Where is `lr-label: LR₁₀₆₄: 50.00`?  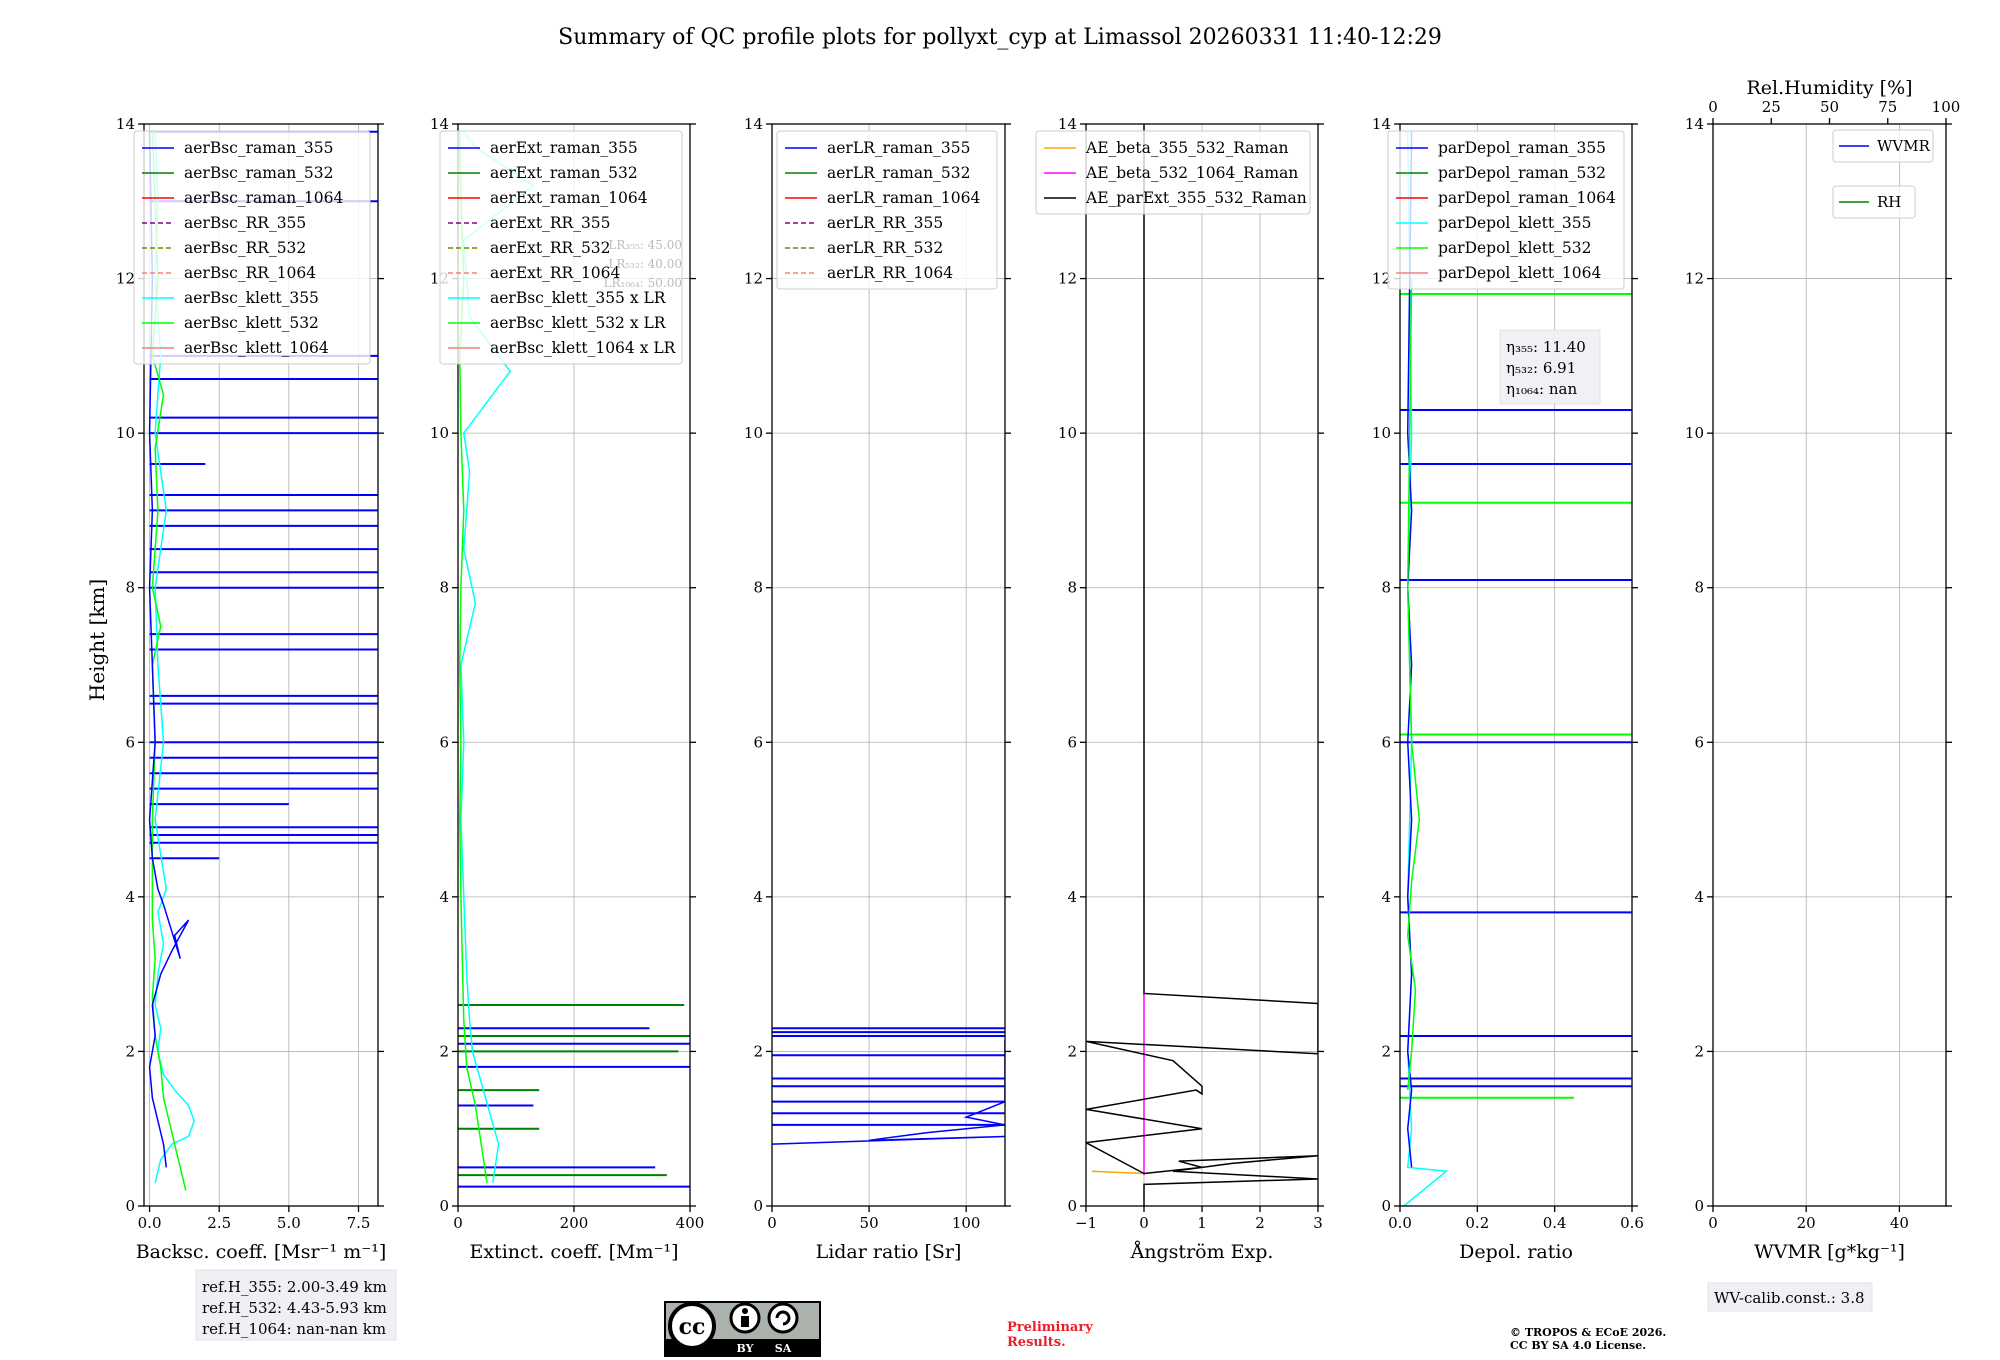
lr-label: LR₁₀₆₄: 50.00 is located at coordinates (643, 283).